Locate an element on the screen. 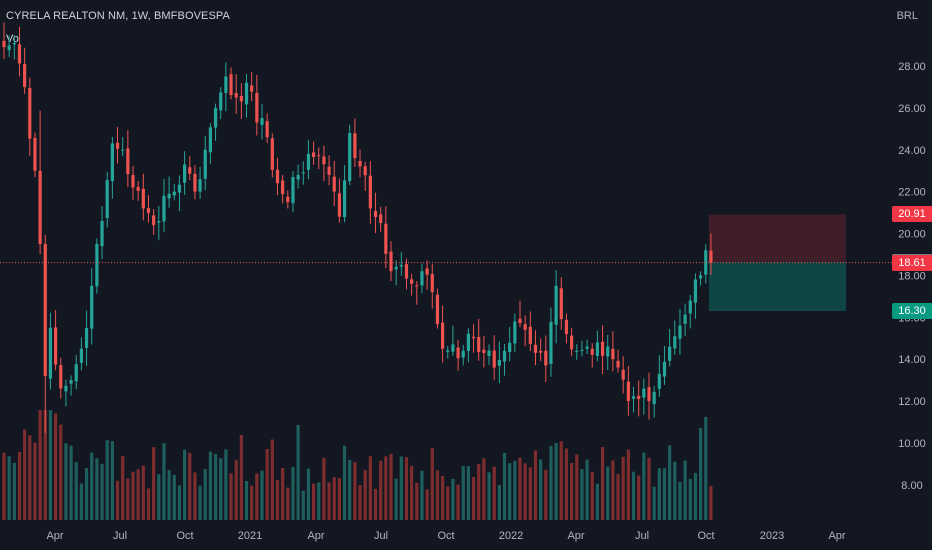 The width and height of the screenshot is (932, 550). stop-loss-zone is located at coordinates (777, 238).